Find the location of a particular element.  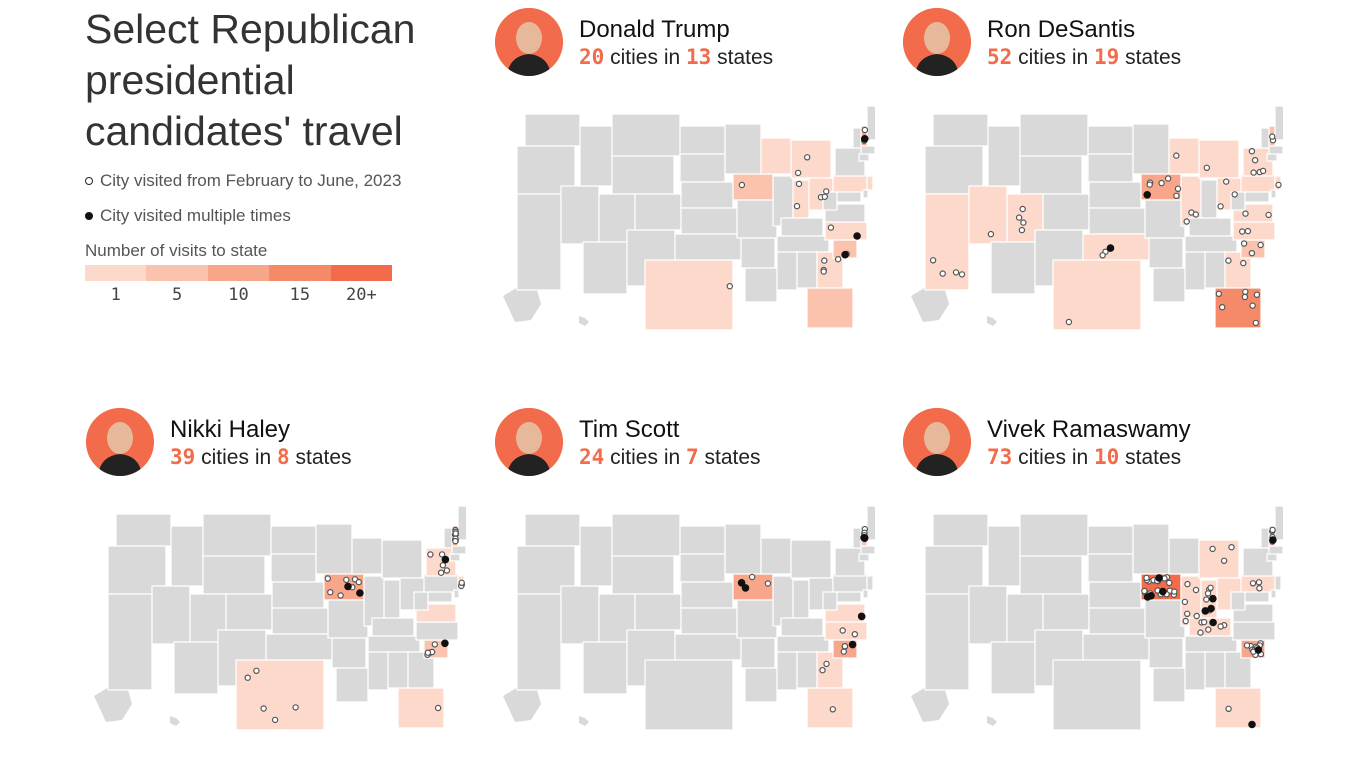

candidate-name: Donald Trump is located at coordinates (654, 29).